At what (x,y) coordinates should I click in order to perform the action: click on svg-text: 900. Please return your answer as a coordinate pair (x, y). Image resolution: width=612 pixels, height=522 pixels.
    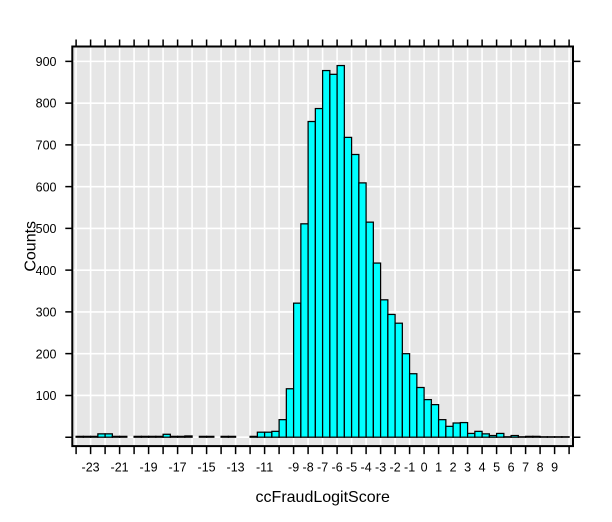
    Looking at the image, I should click on (46, 62).